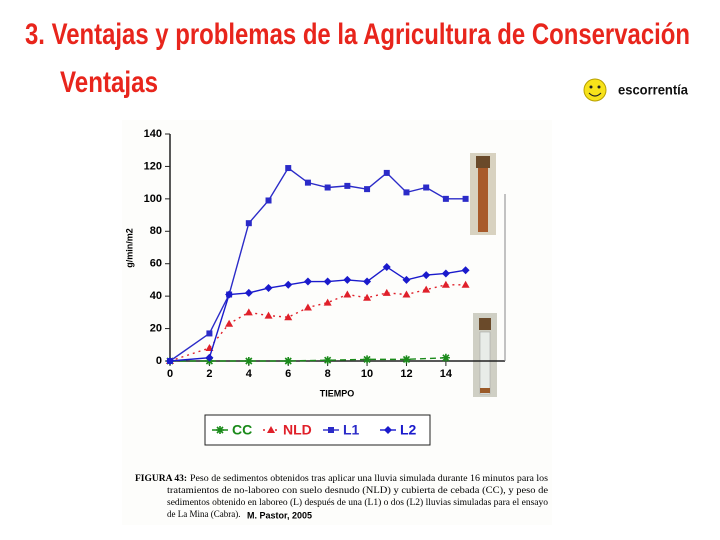 This screenshot has height=540, width=720. I want to click on caption-line: de La Mina (Cabra)., so click(203, 514).